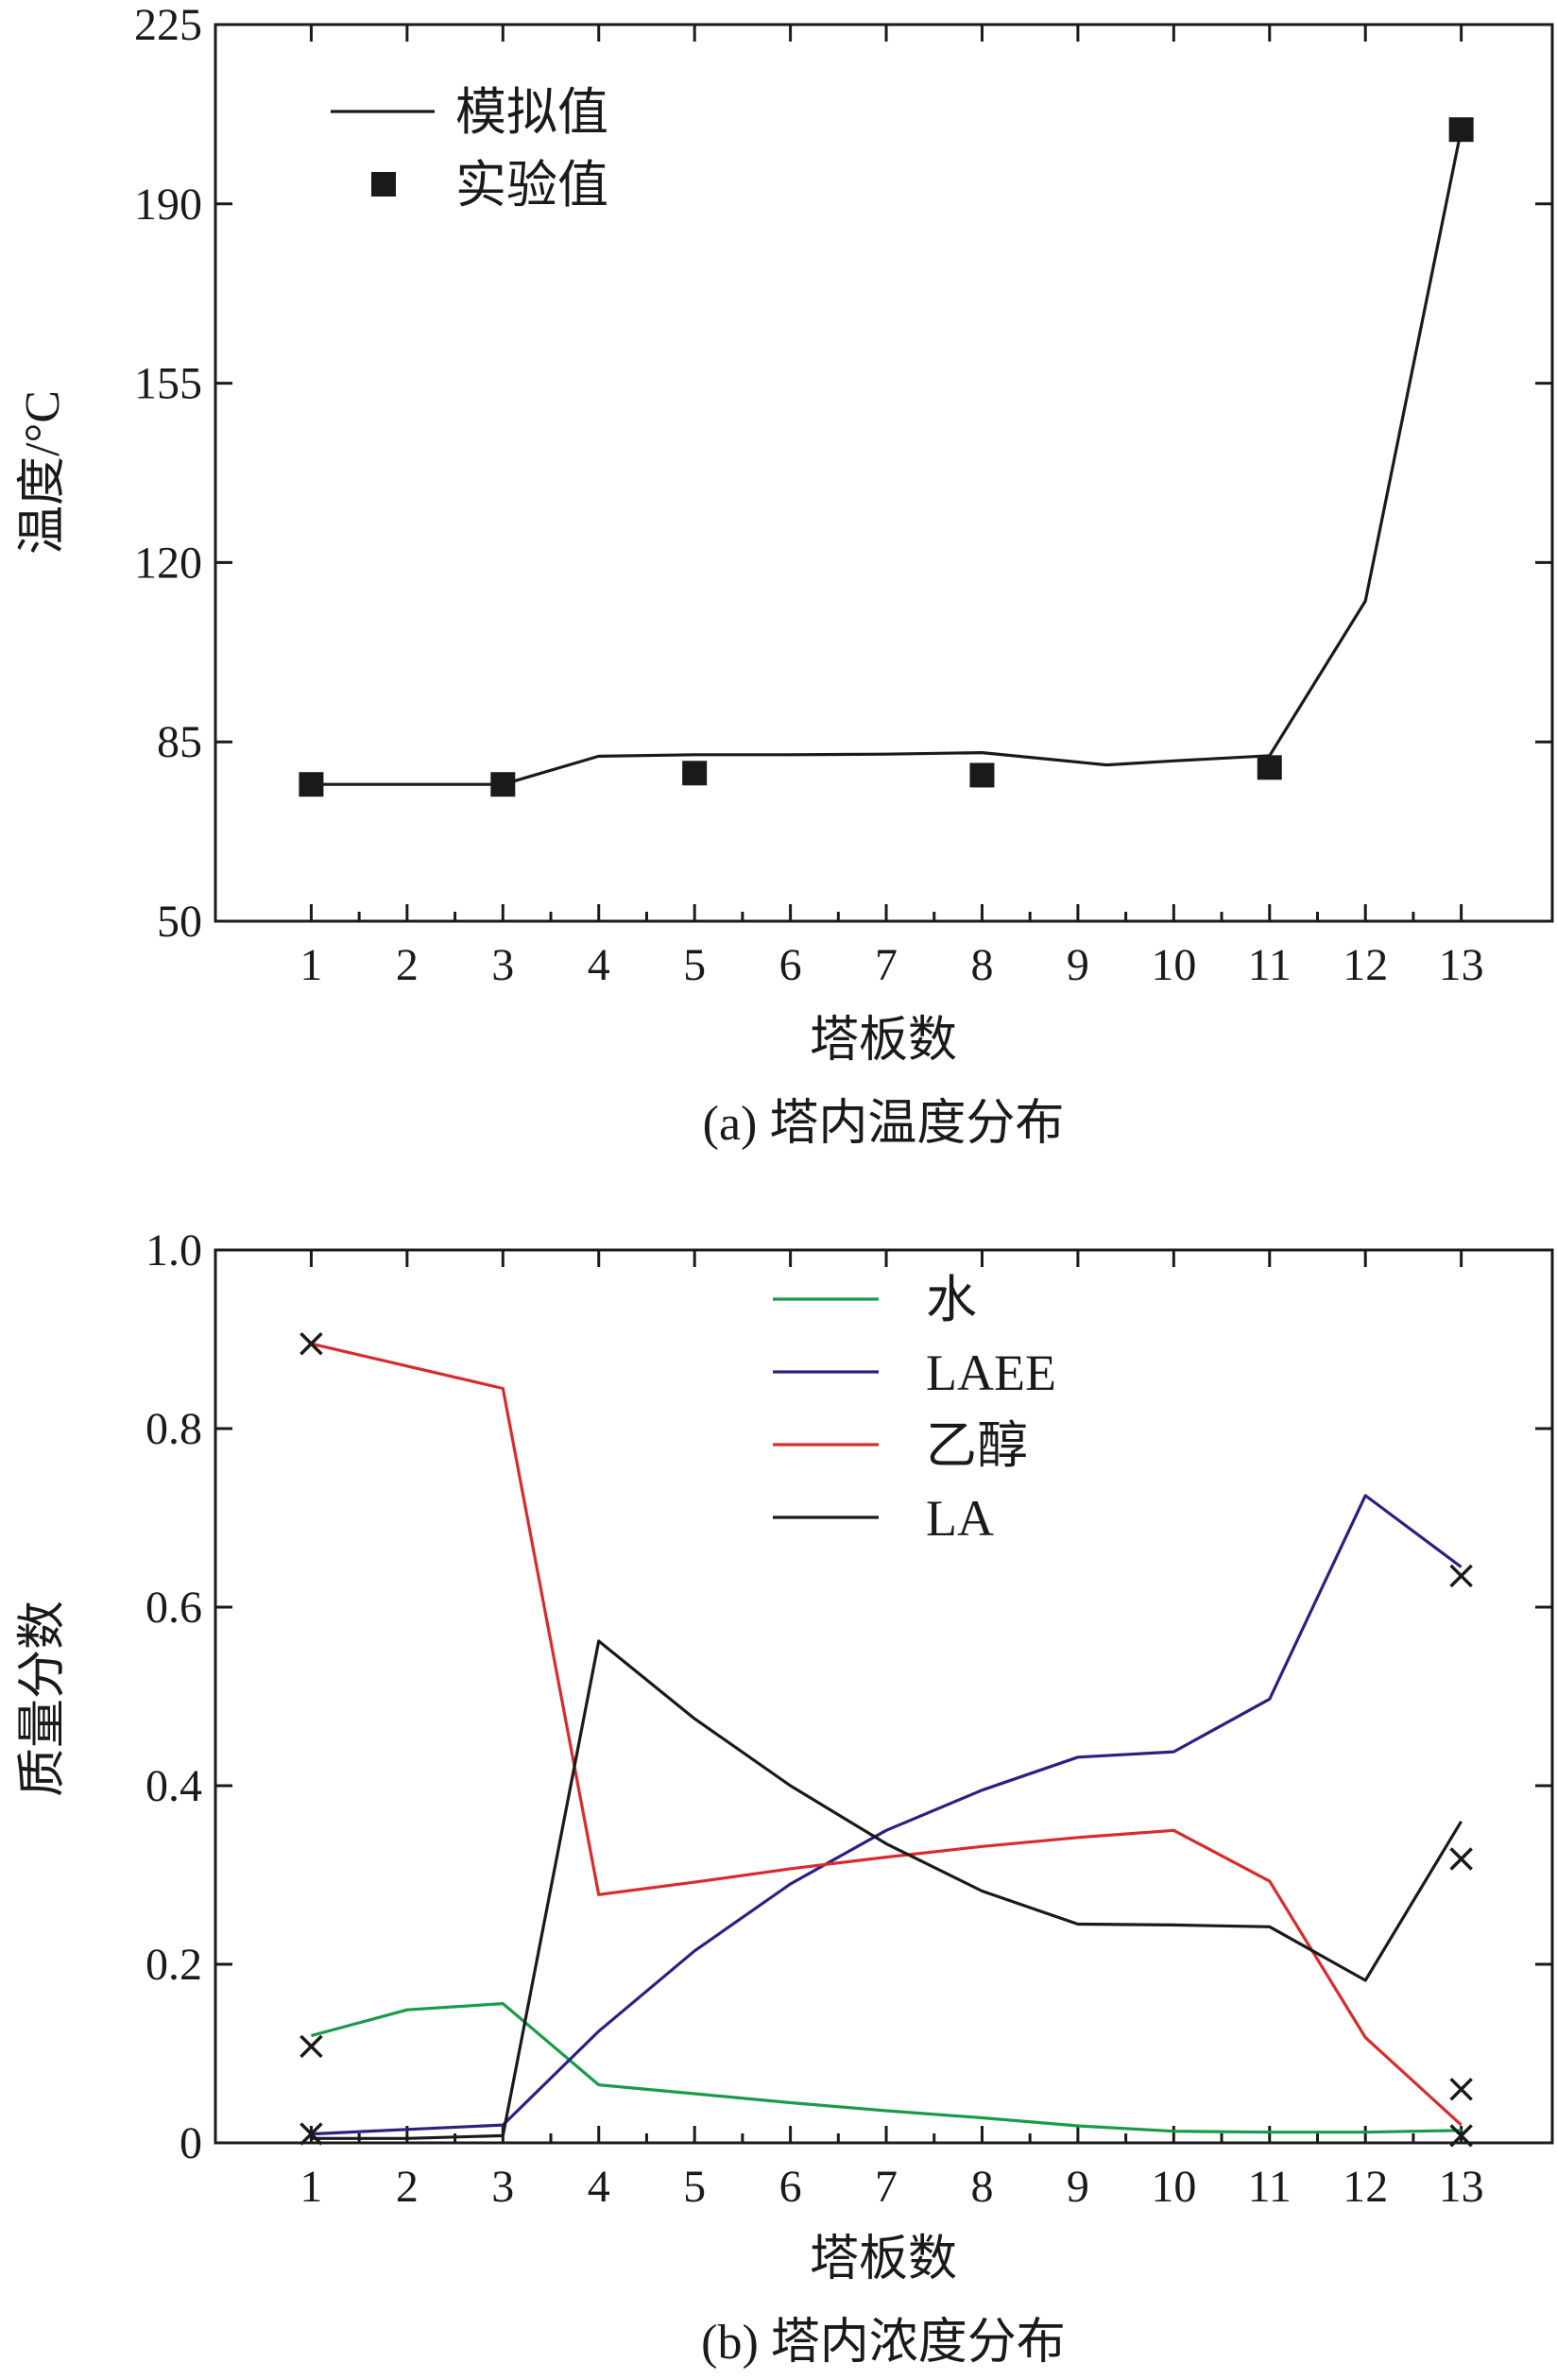 This screenshot has height=2380, width=1557. Describe the element at coordinates (960, 1518) in the screenshot. I see `legend-label-3: LA` at that location.